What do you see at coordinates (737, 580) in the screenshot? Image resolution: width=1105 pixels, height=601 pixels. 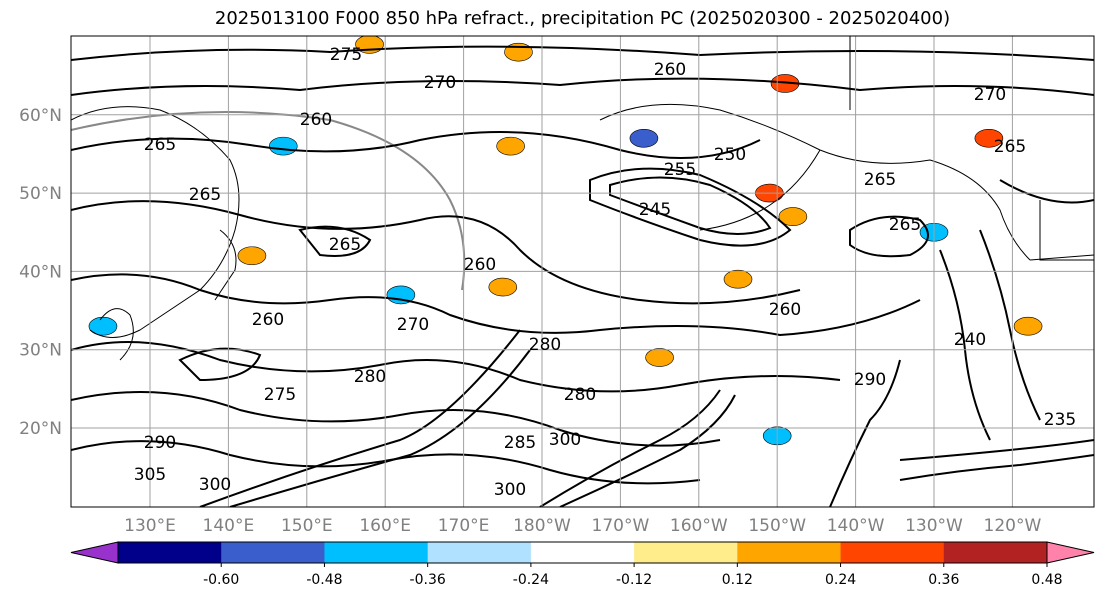 I see `colorbar-tick-label: 0.12` at bounding box center [737, 580].